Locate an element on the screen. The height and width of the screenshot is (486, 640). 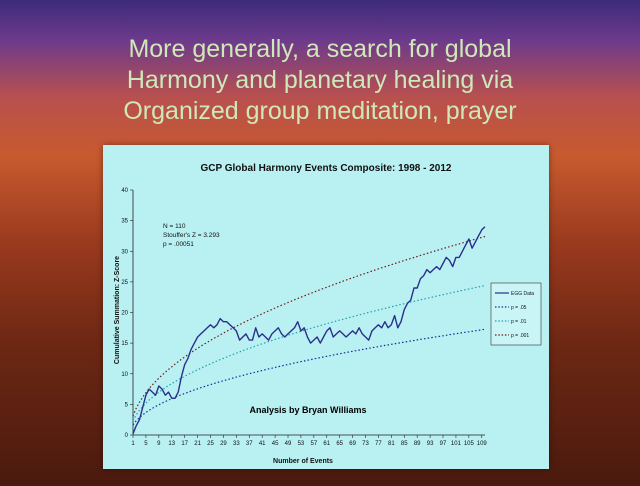
x-tick-label: 9 is located at coordinates (159, 444).